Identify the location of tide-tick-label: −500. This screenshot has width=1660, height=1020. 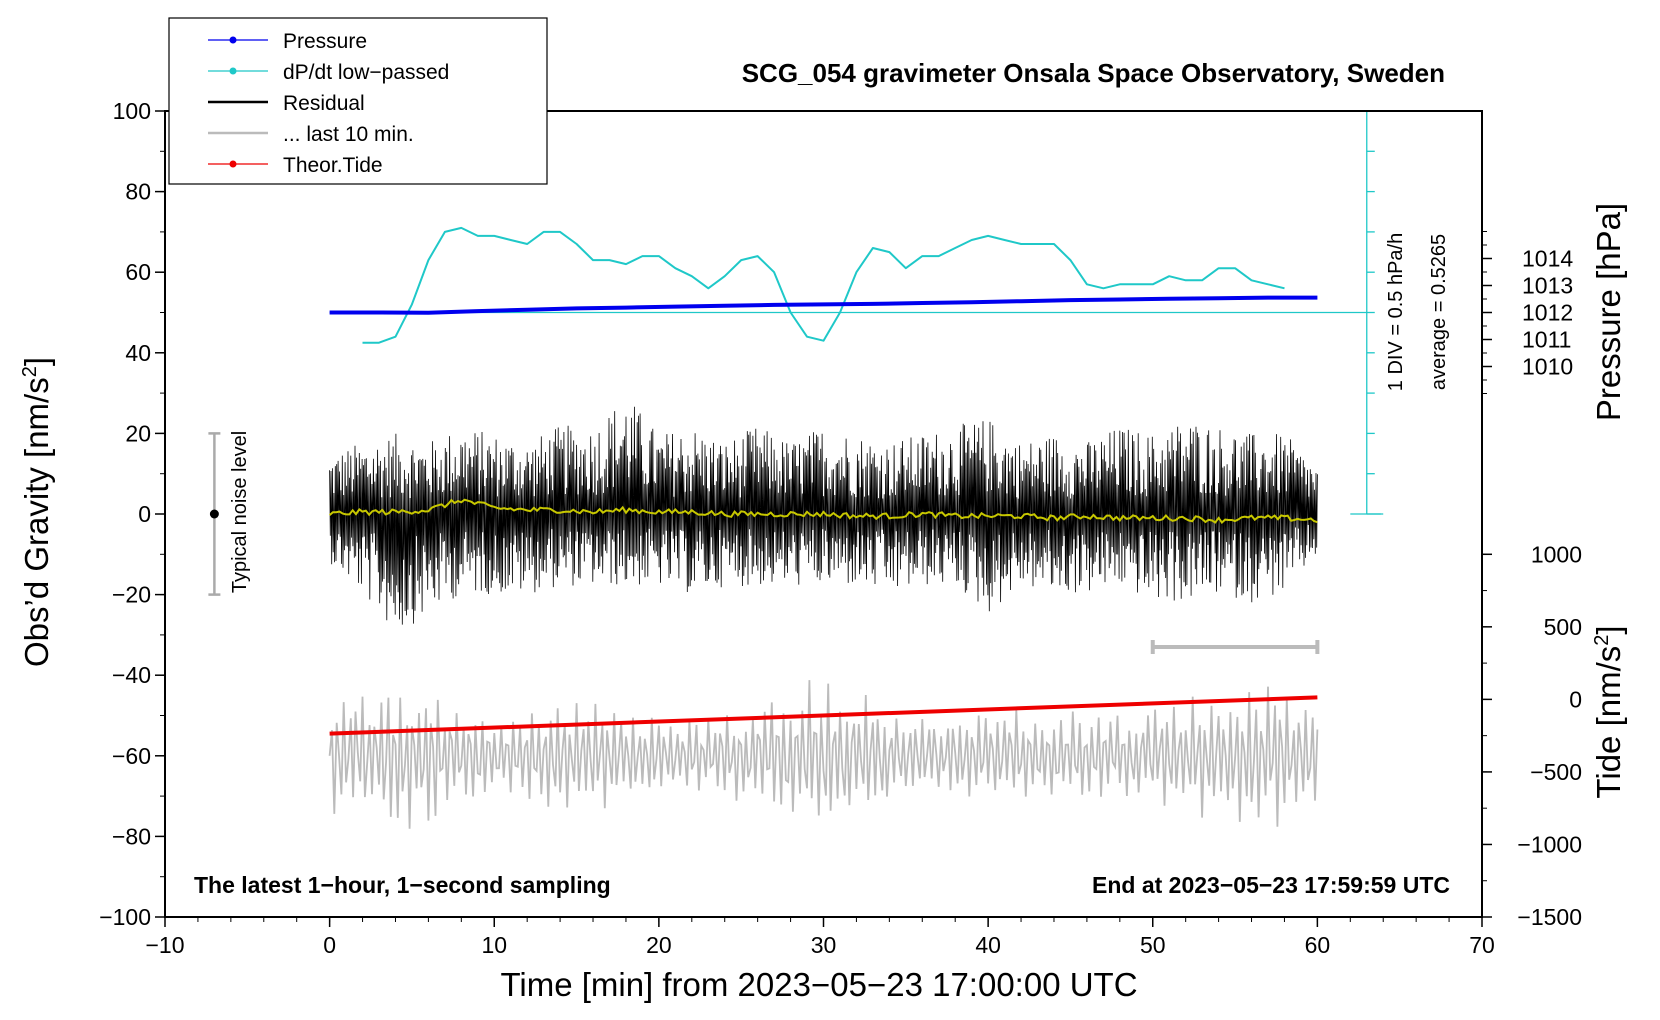
(1556, 772).